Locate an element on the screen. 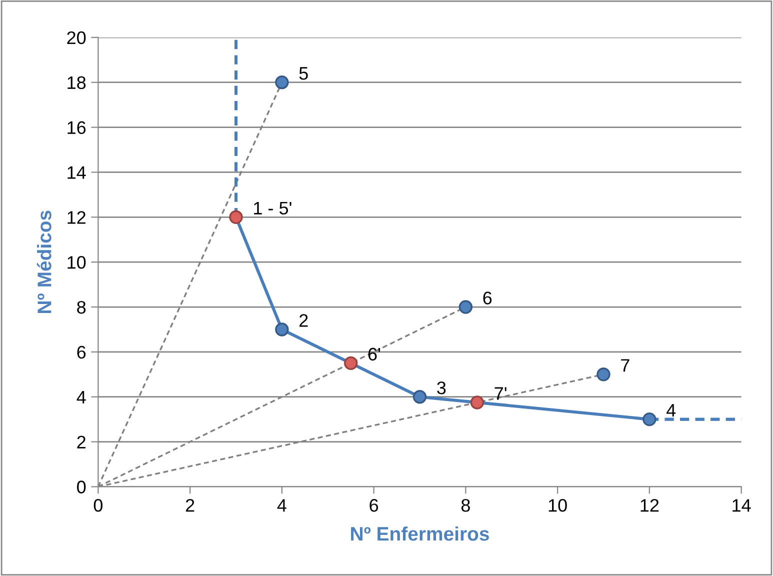  annotation: 3 is located at coordinates (441, 387).